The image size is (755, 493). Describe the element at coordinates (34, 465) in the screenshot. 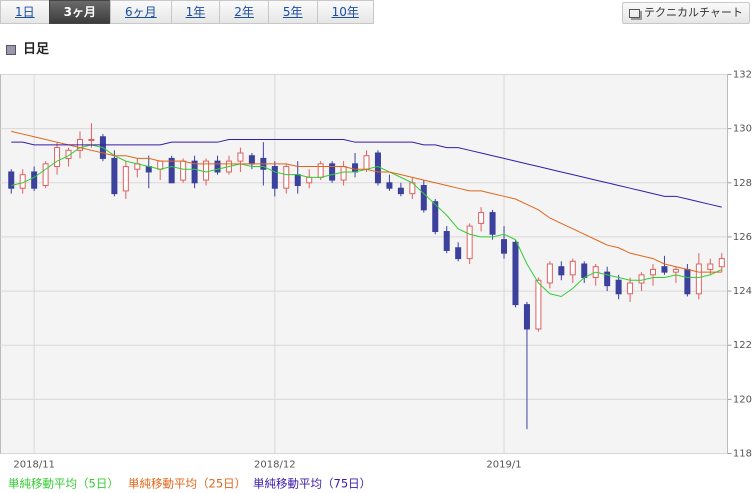

I see `x-tick-label: 2018/11` at that location.